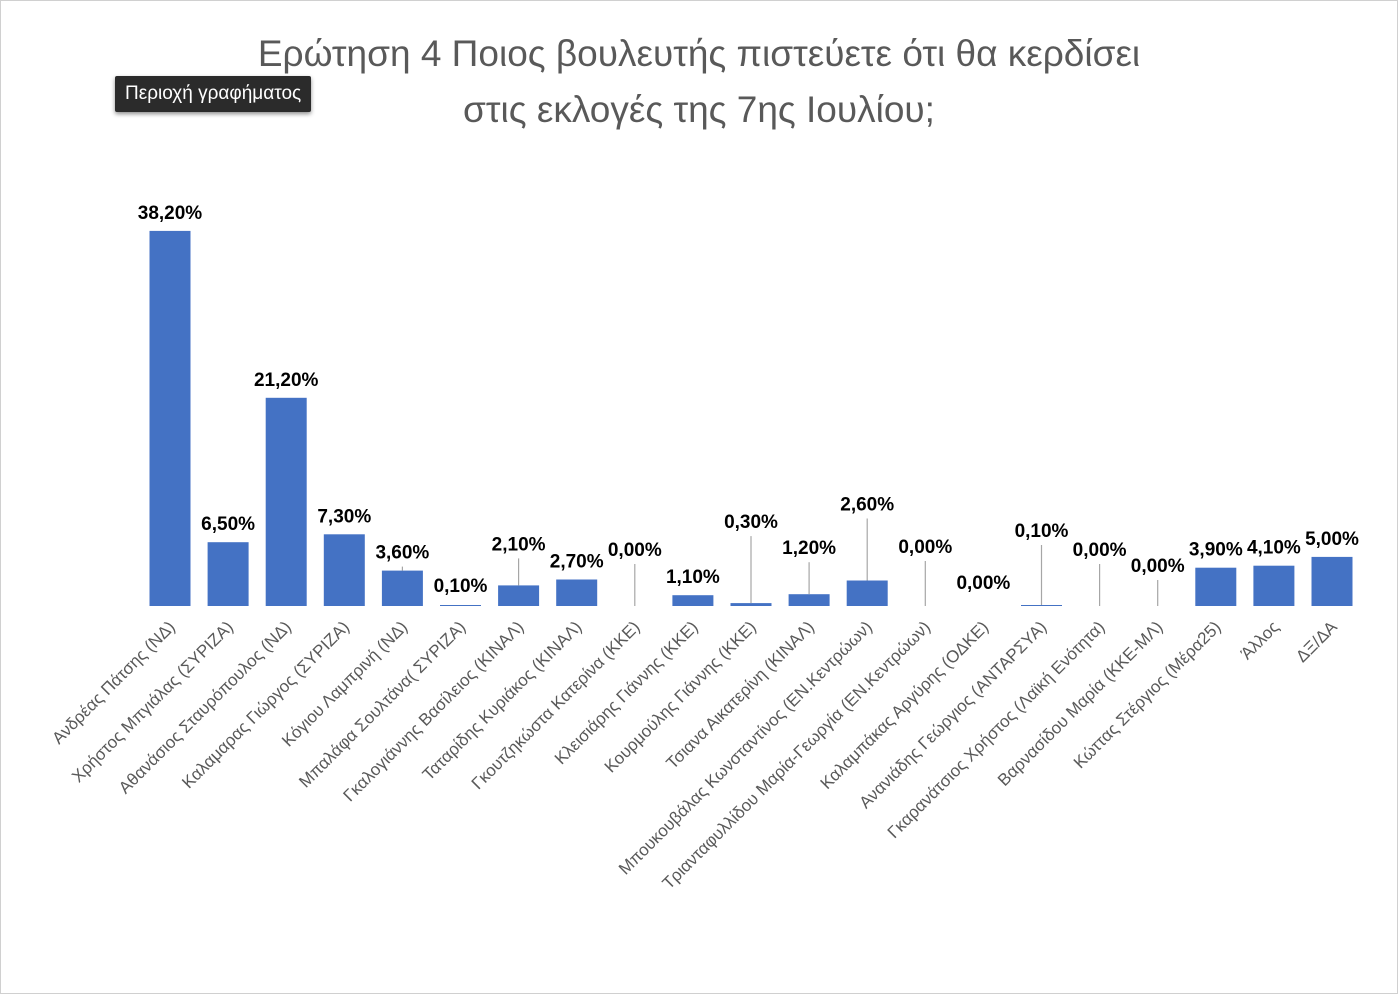 Image resolution: width=1398 pixels, height=994 pixels. Describe the element at coordinates (1274, 548) in the screenshot. I see `data-label: 4,10%` at that location.